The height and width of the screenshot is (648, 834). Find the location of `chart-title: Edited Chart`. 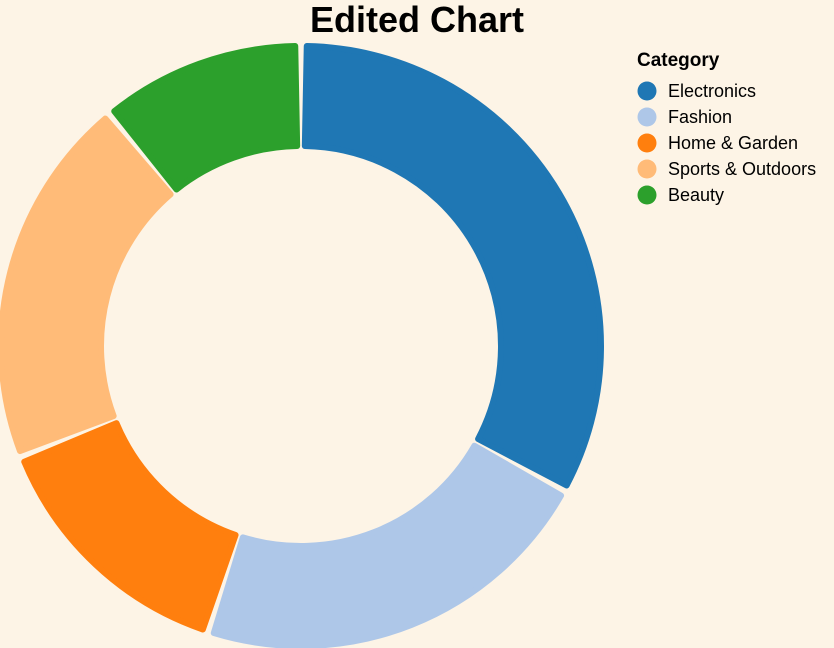

chart-title: Edited Chart is located at coordinates (417, 20).